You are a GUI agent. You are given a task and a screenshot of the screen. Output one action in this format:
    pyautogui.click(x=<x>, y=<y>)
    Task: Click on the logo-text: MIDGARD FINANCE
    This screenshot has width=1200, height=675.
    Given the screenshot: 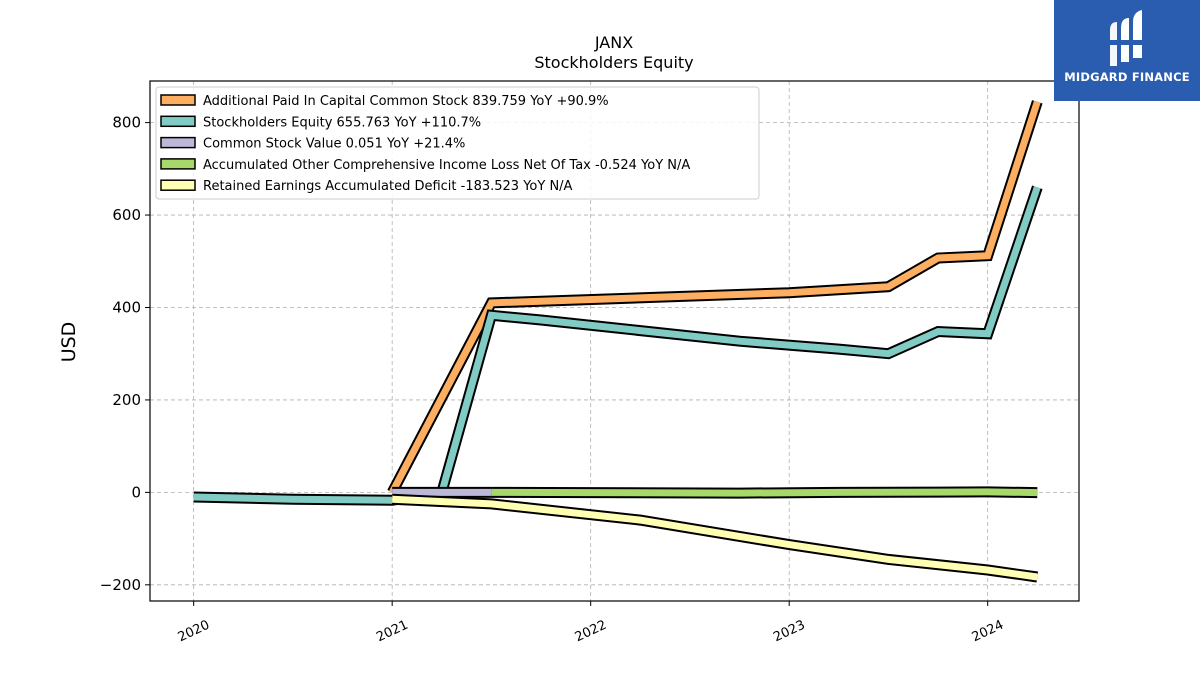 What is the action you would take?
    pyautogui.click(x=1127, y=77)
    